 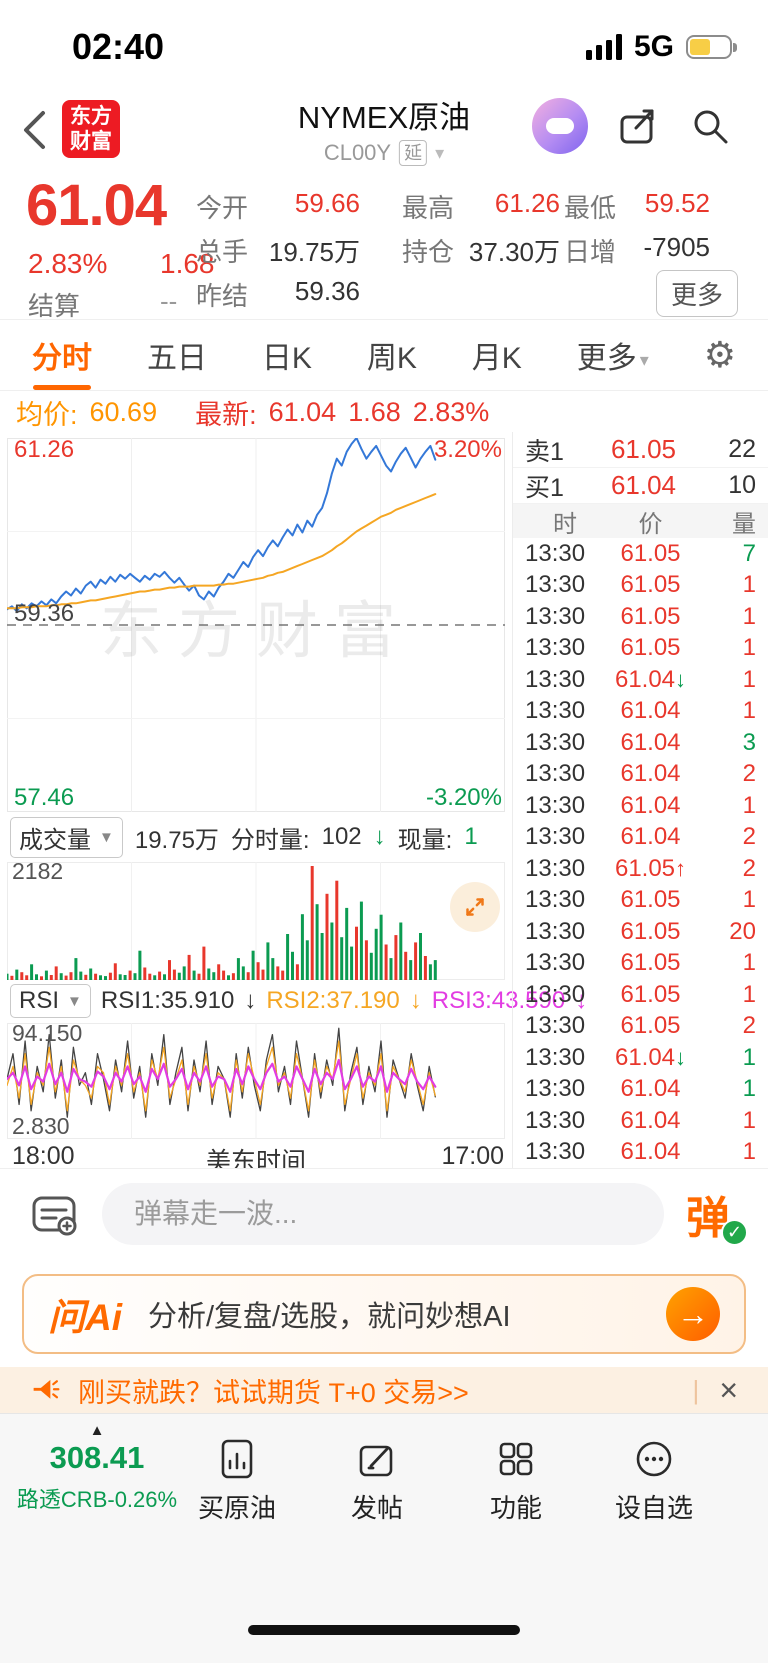 I want to click on ai-banner: 问Ai 分析/复盘/选股，就问妙想AI →, so click(x=384, y=1314).